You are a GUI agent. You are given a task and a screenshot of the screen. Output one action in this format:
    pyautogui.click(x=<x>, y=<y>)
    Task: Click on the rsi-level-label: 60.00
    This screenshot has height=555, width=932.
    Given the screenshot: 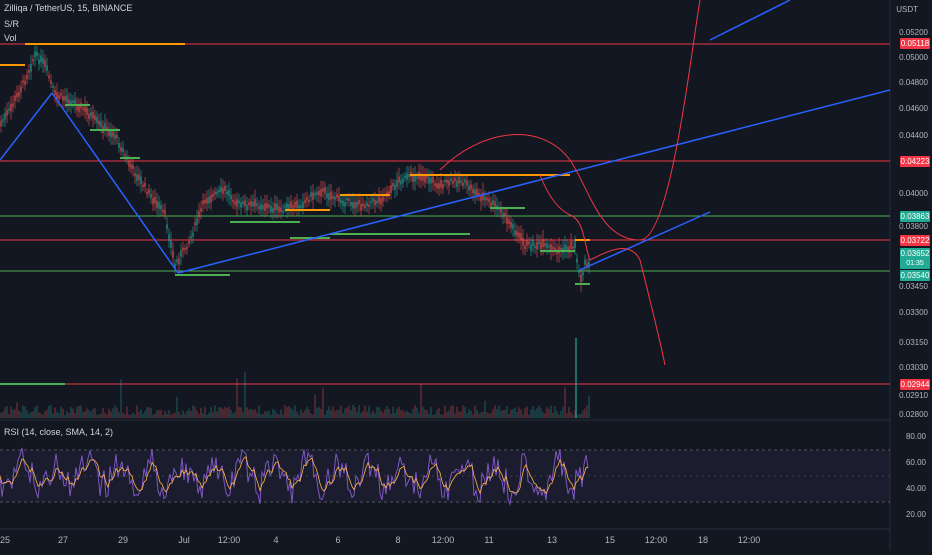 What is the action you would take?
    pyautogui.click(x=915, y=462)
    